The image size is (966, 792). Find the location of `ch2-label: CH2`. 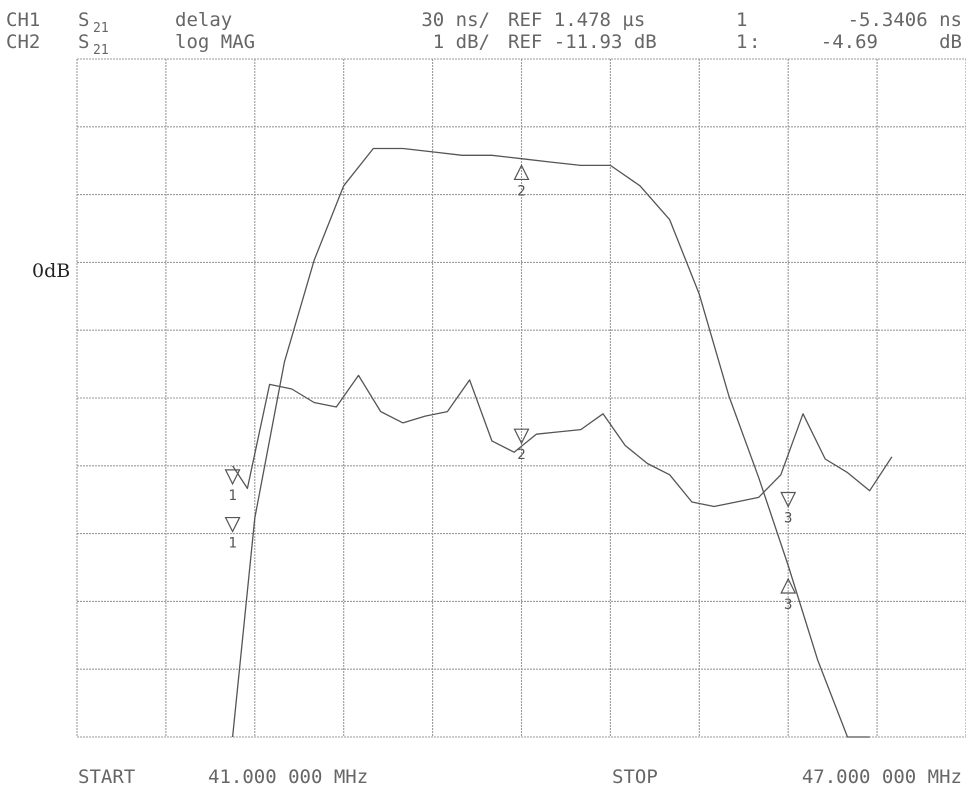

ch2-label: CH2 is located at coordinates (23, 42).